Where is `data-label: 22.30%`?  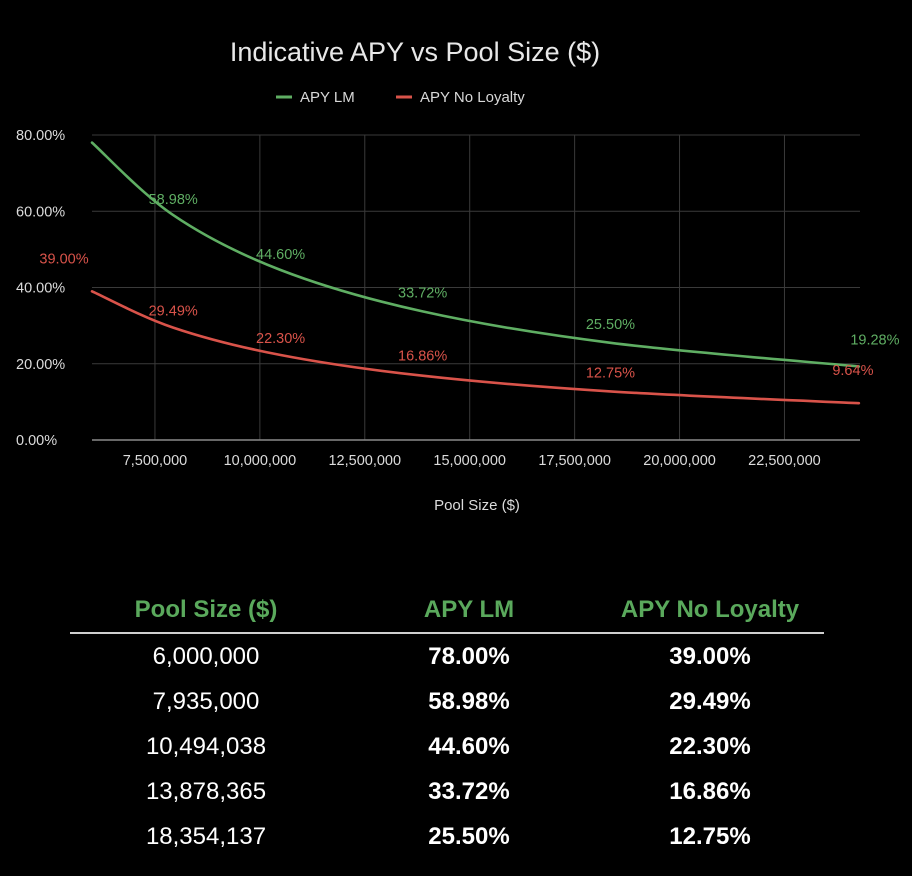 data-label: 22.30% is located at coordinates (280, 339).